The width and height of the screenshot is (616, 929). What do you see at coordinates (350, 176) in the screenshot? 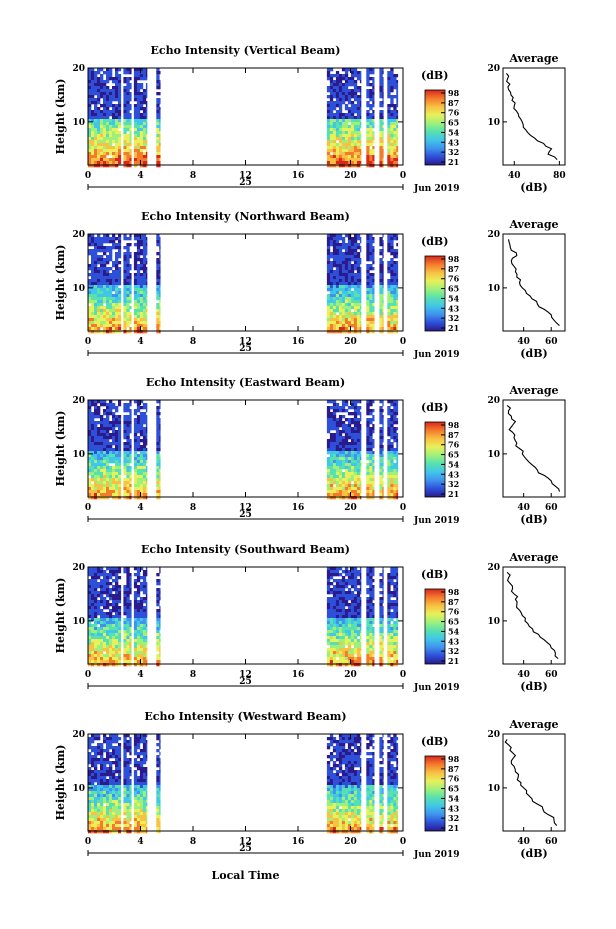
I see `x-tick-label: 20` at bounding box center [350, 176].